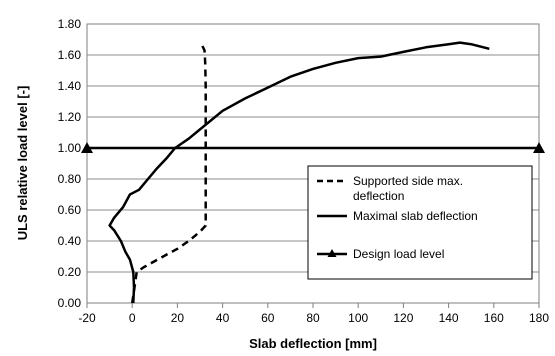 This screenshot has width=555, height=356. What do you see at coordinates (223, 318) in the screenshot?
I see `x-tick-label: 40` at bounding box center [223, 318].